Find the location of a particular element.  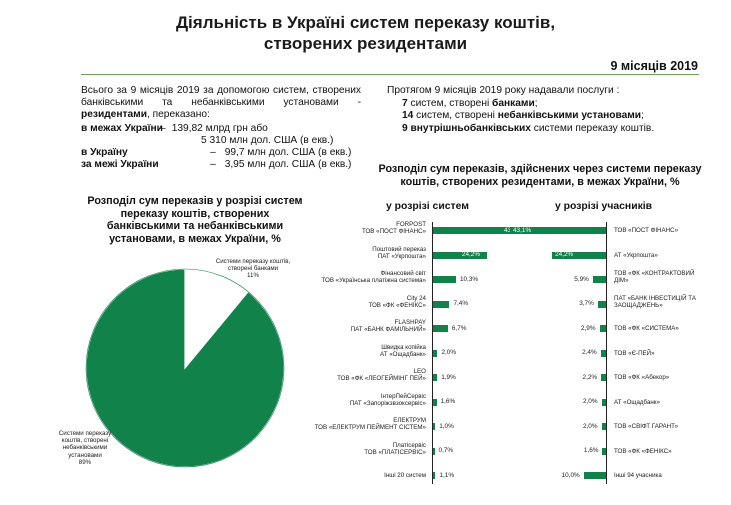

participants-bar-value: 2,4% is located at coordinates (589, 352).